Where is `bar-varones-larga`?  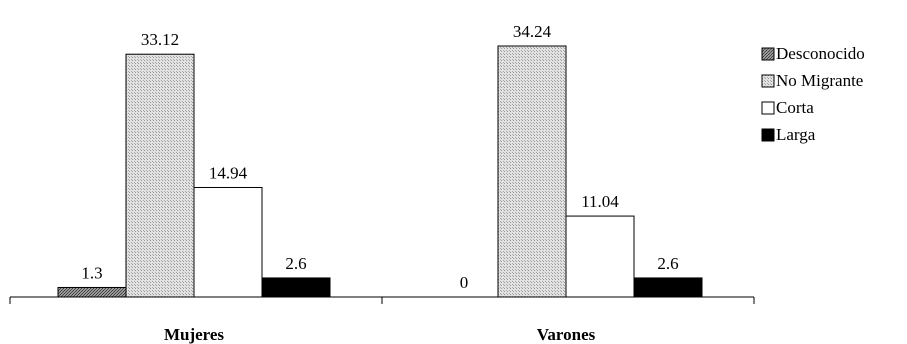
bar-varones-larga is located at coordinates (668, 287).